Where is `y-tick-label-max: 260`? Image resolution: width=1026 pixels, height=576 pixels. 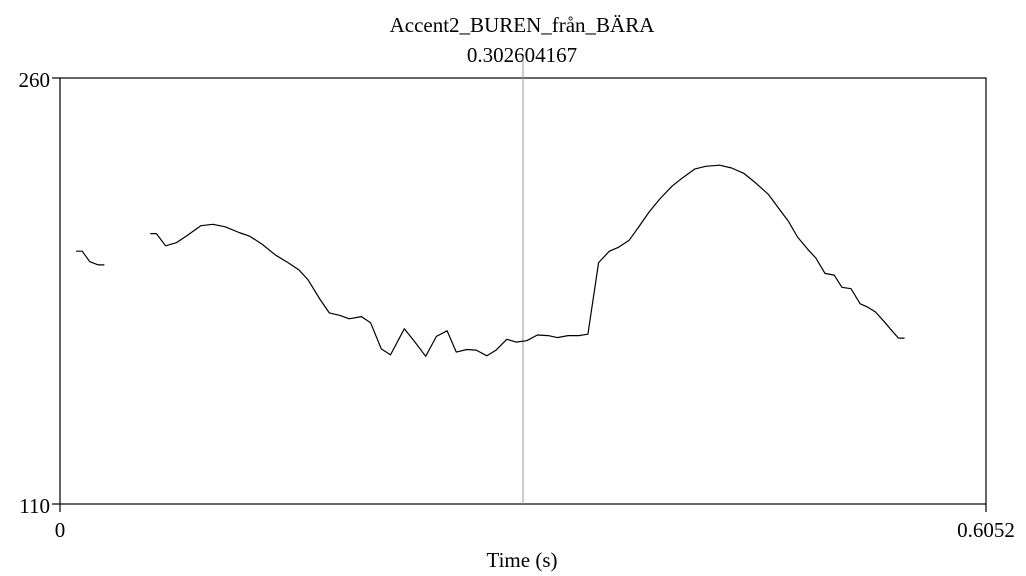
y-tick-label-max: 260 is located at coordinates (35, 80).